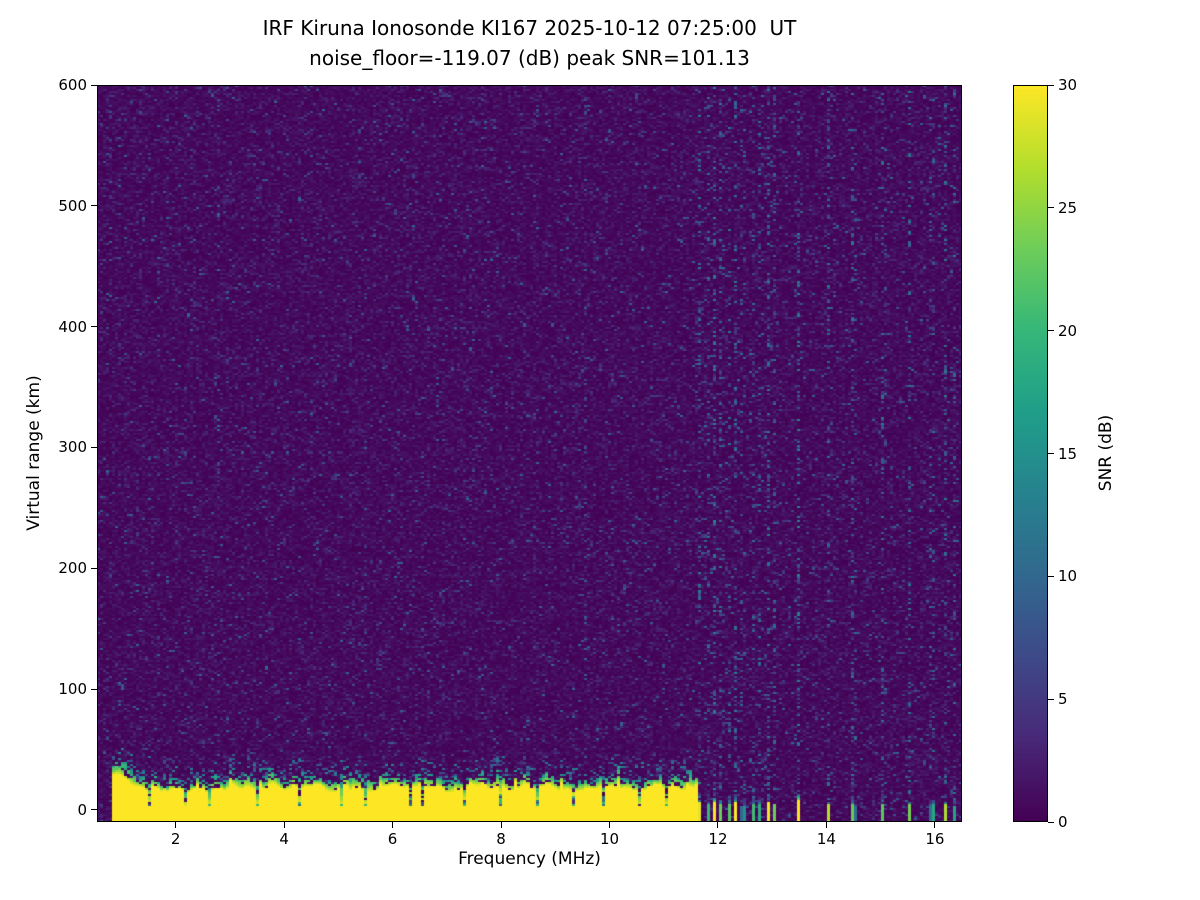  I want to click on y-tick-label: 400, so click(72, 326).